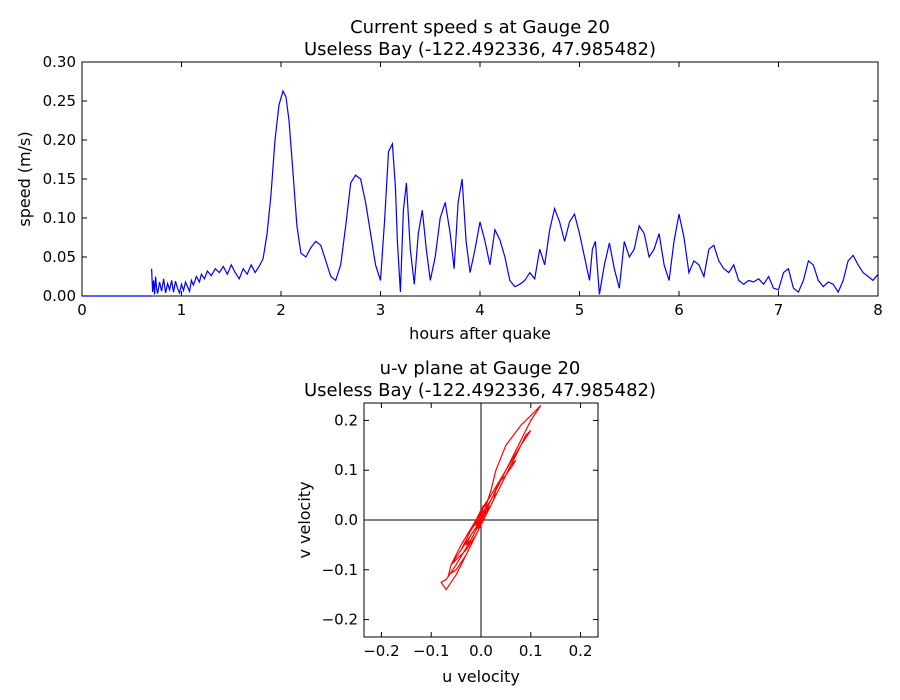 The width and height of the screenshot is (900, 700). What do you see at coordinates (491, 498) in the screenshot?
I see `uv-series-line` at bounding box center [491, 498].